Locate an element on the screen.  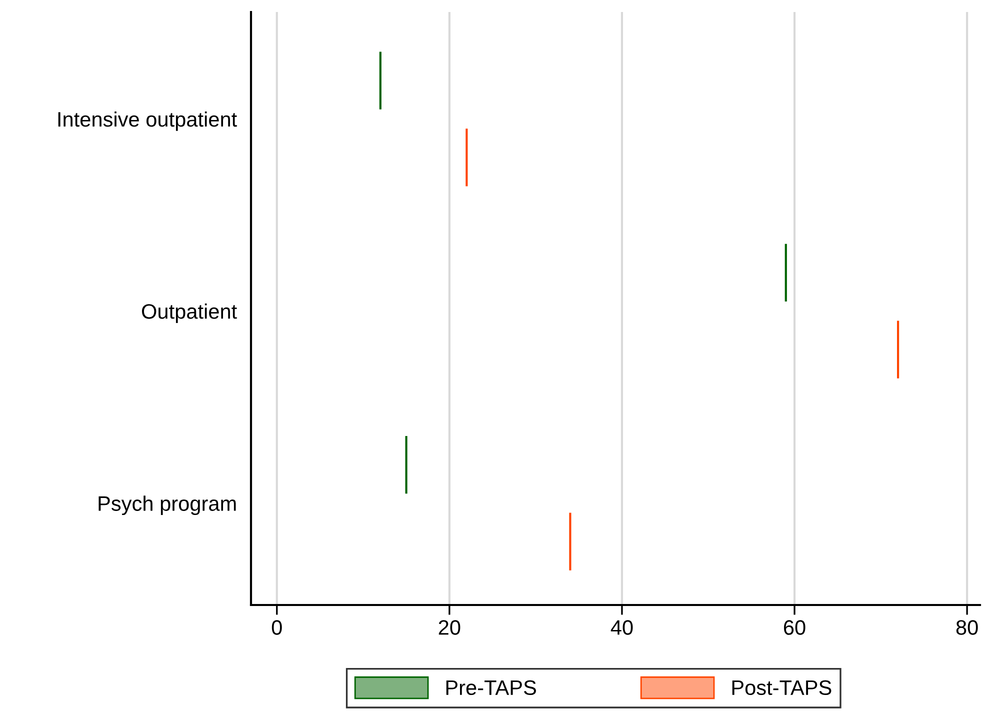
legend-label: Post-TAPS is located at coordinates (782, 688).